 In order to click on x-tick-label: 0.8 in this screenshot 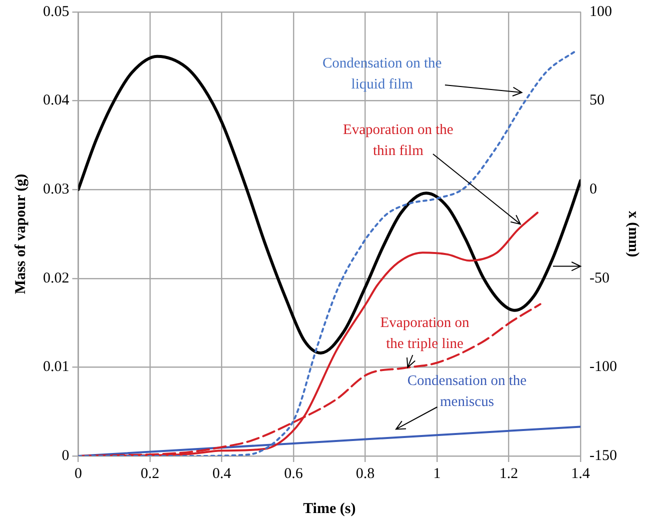, I will do `click(365, 474)`.